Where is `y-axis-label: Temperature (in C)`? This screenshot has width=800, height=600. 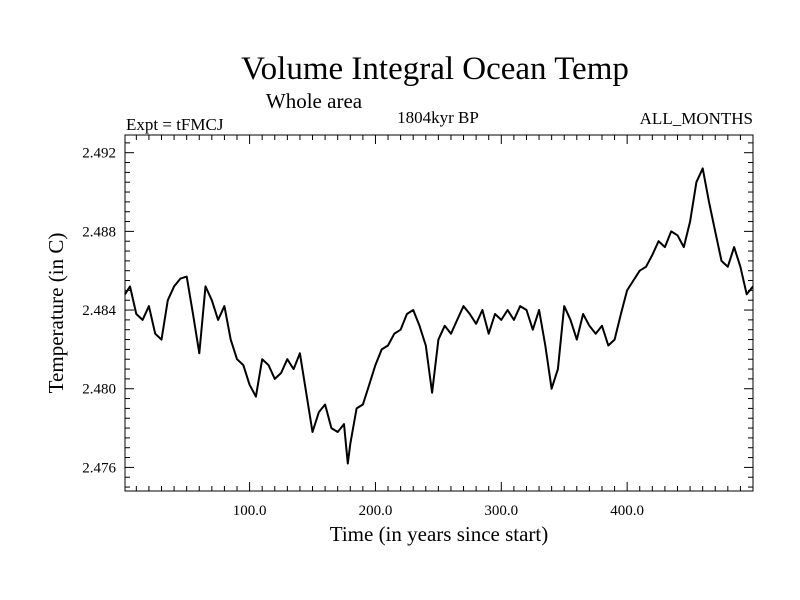 y-axis-label: Temperature (in C) is located at coordinates (56, 313).